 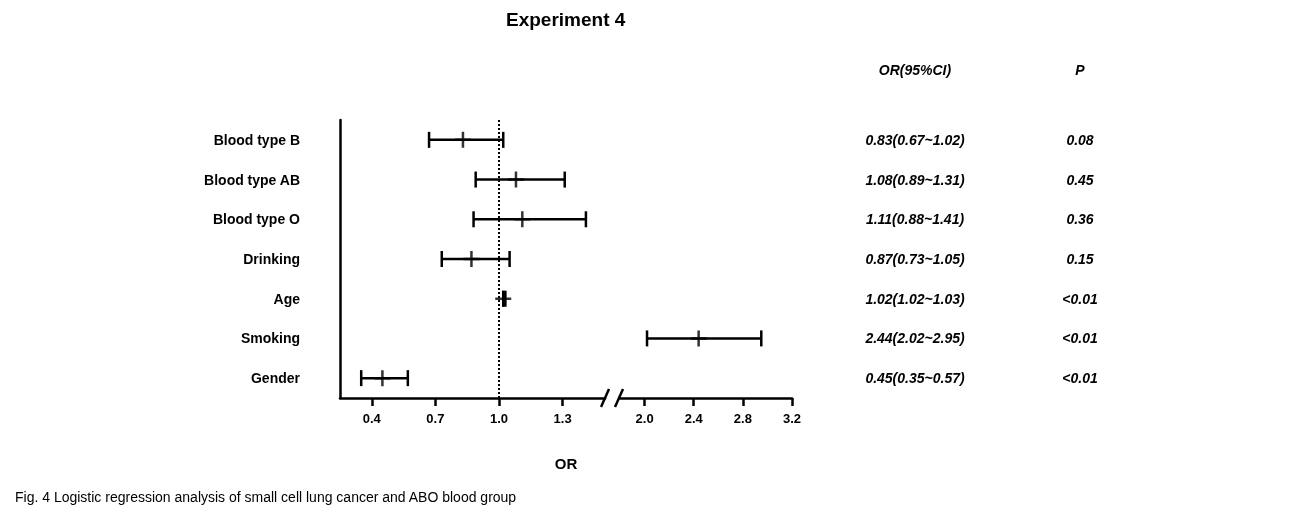 What do you see at coordinates (915, 378) in the screenshot?
I see `data-label: 0.45(0.35~0.57)` at bounding box center [915, 378].